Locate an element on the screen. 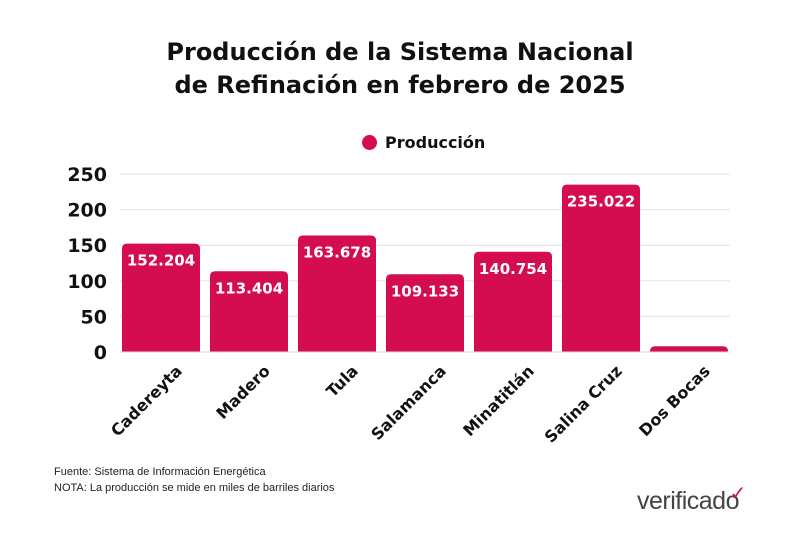 The width and height of the screenshot is (800, 533). y-tick-label: 0 is located at coordinates (100, 353).